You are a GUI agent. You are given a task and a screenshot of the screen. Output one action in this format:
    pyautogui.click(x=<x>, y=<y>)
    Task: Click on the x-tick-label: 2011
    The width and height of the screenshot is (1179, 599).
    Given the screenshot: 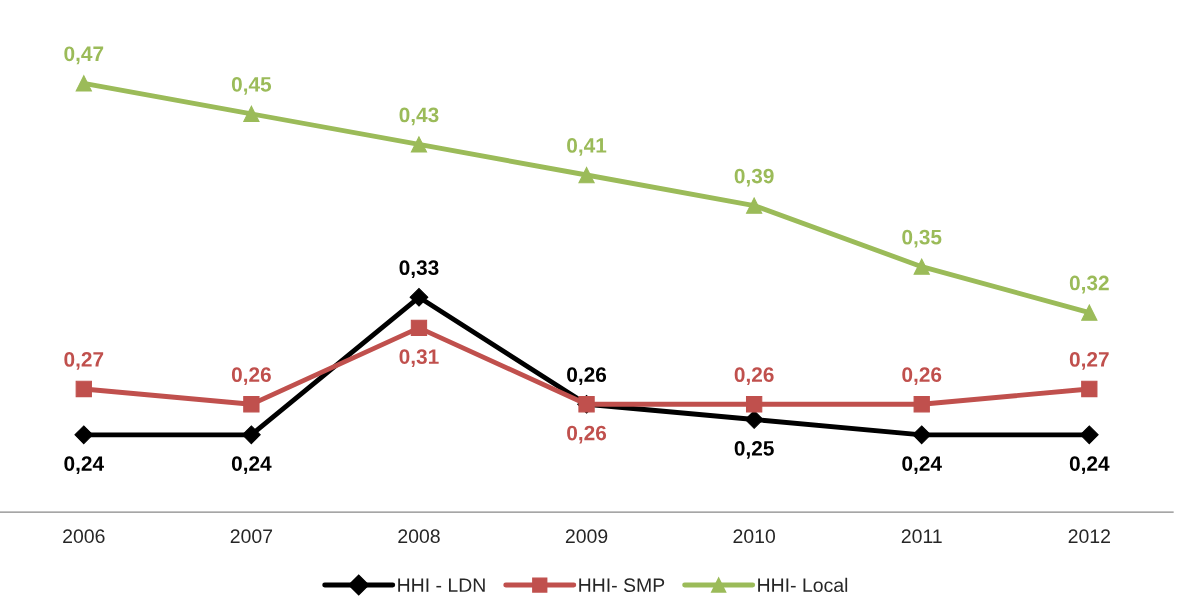 What is the action you would take?
    pyautogui.click(x=921, y=536)
    